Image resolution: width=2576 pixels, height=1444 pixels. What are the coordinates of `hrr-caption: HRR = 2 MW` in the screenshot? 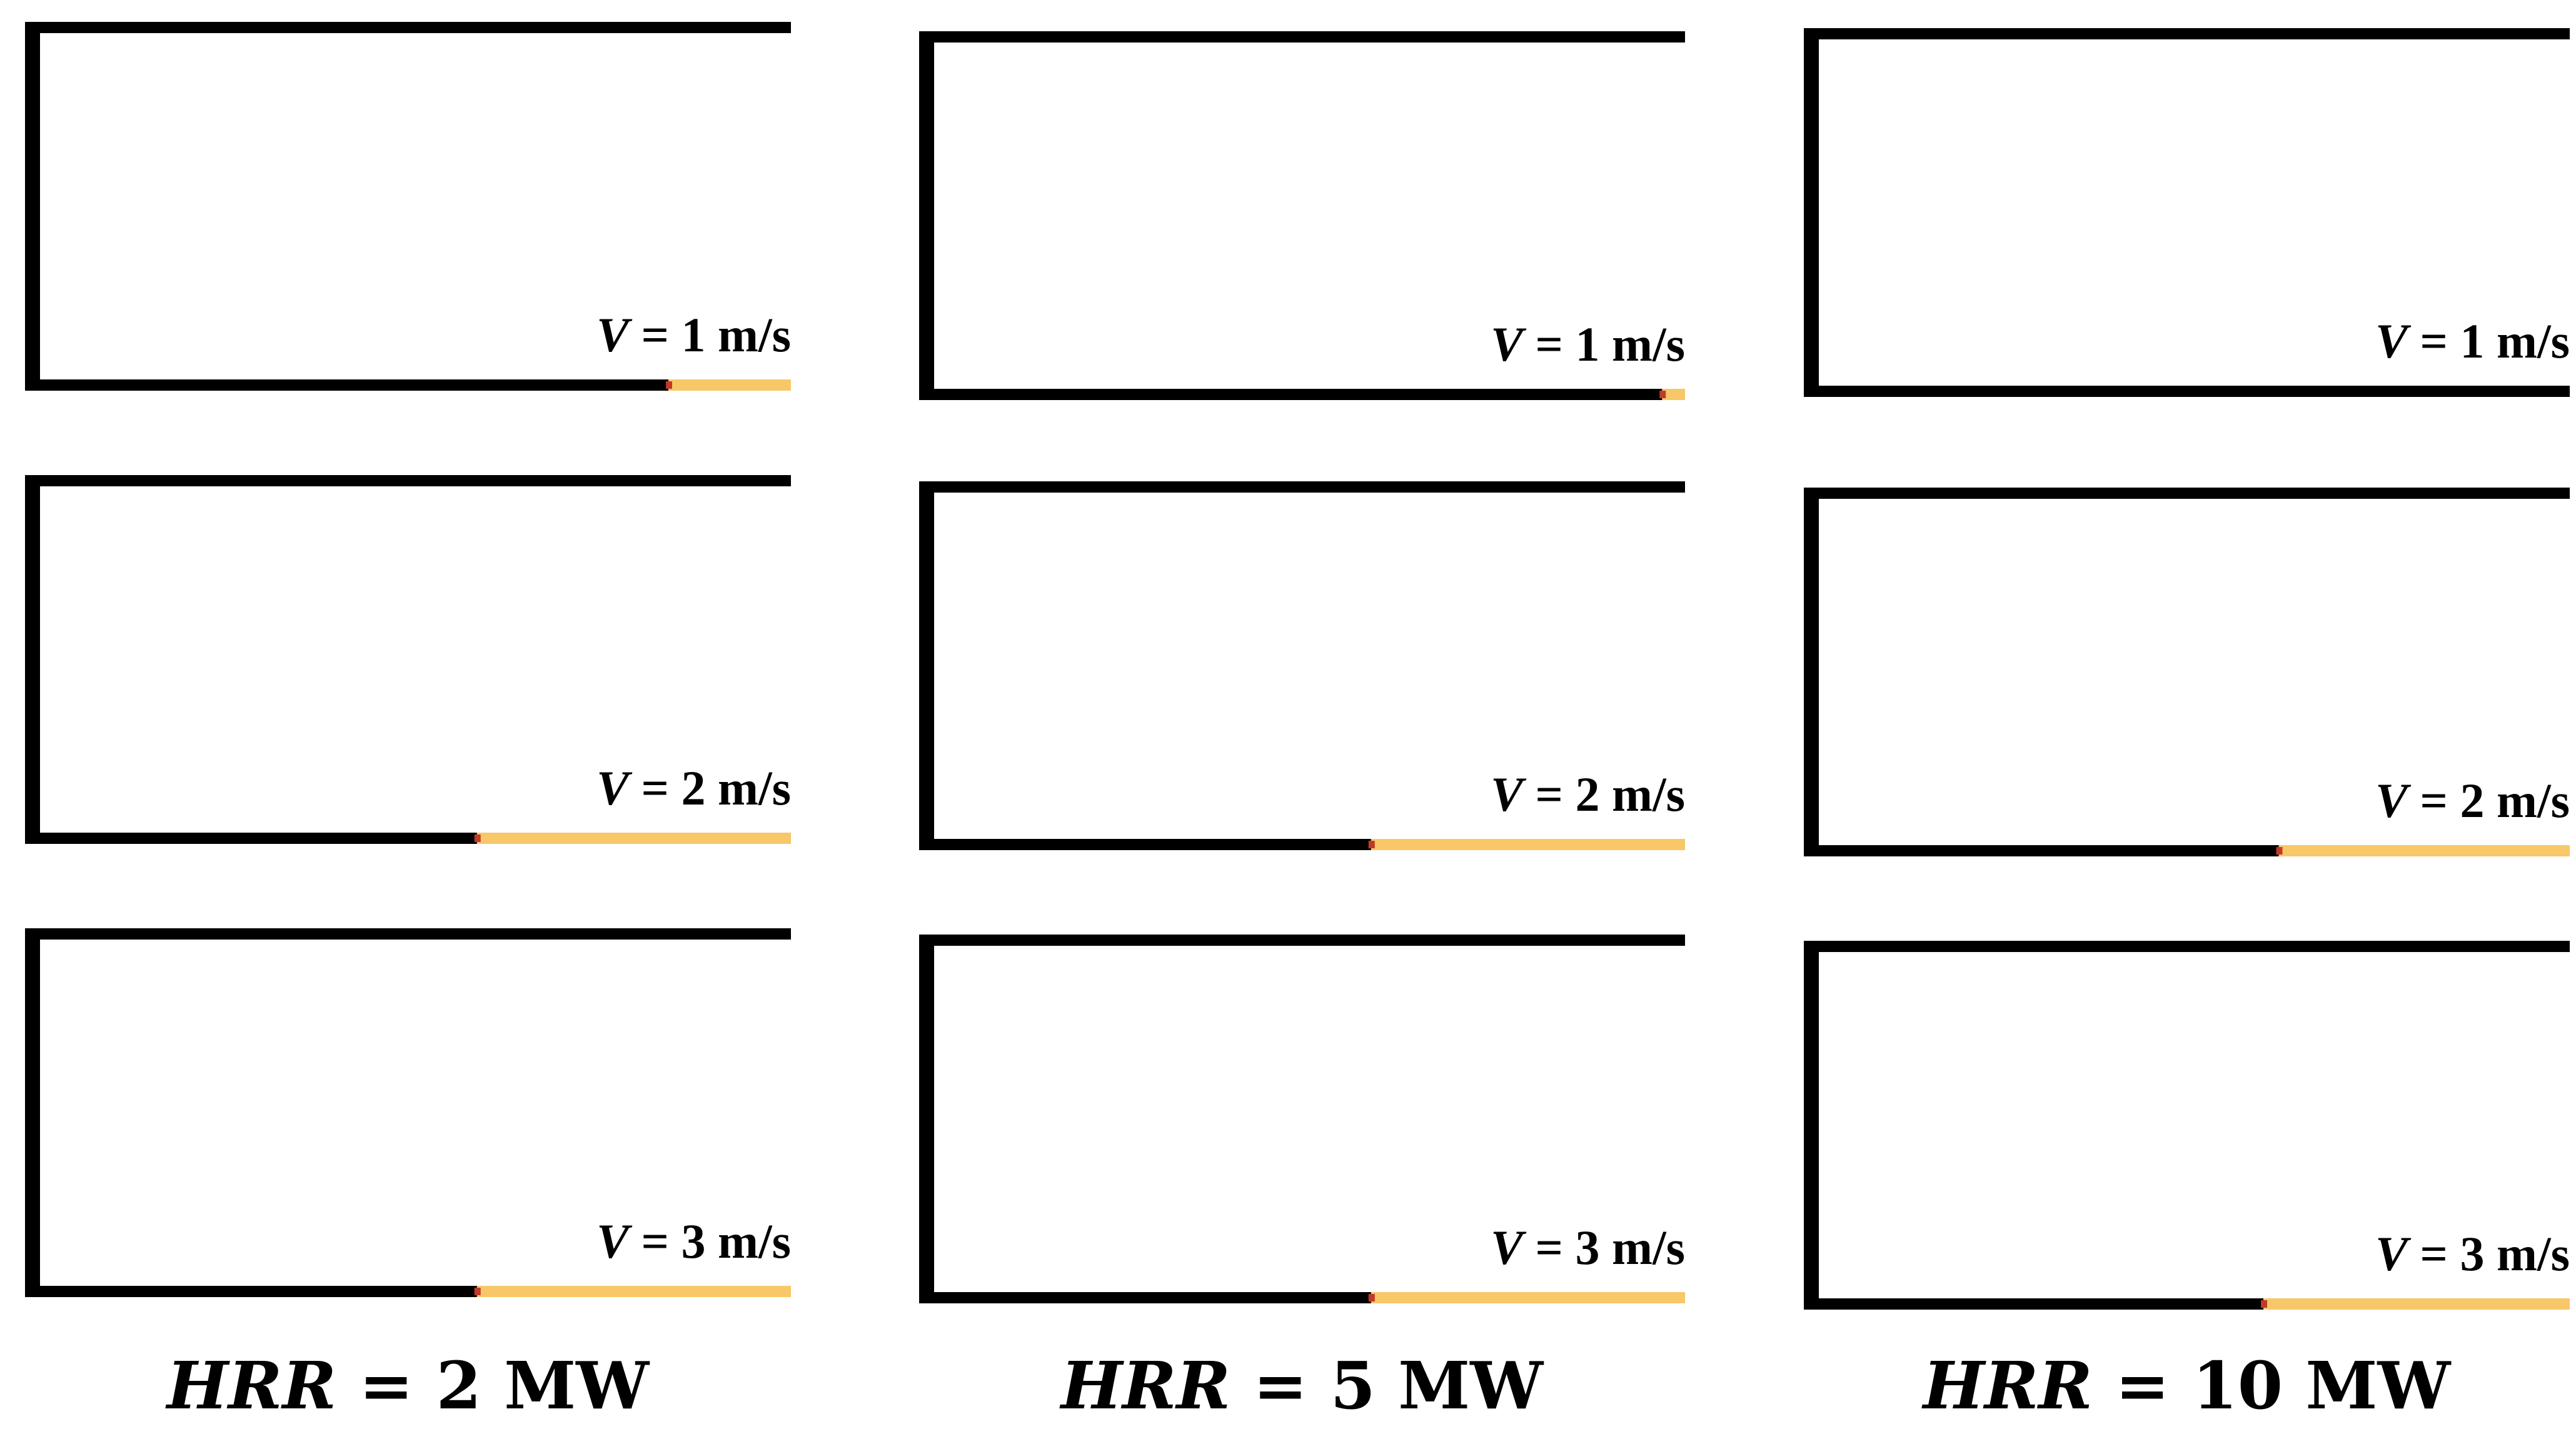 It's located at (408, 1385).